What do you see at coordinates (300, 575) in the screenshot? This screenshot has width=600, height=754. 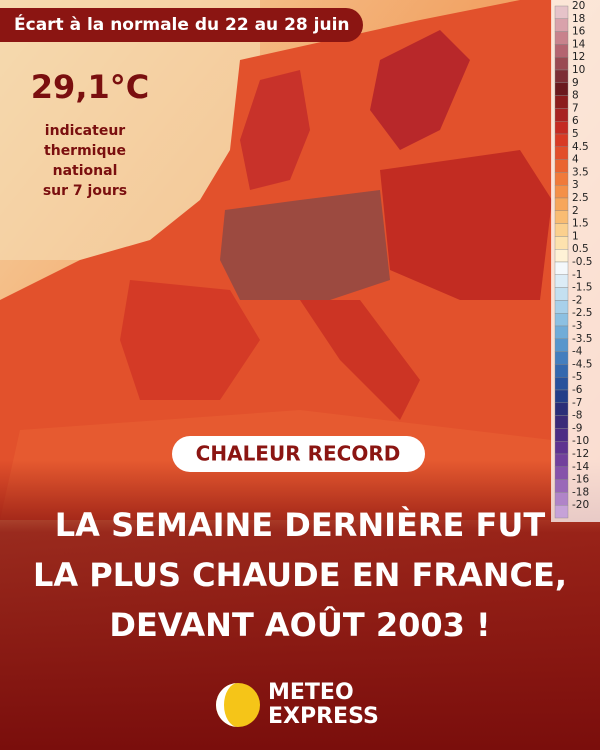 I see `headline-line: LA PLUS CHAUDE EN FRANCE,` at bounding box center [300, 575].